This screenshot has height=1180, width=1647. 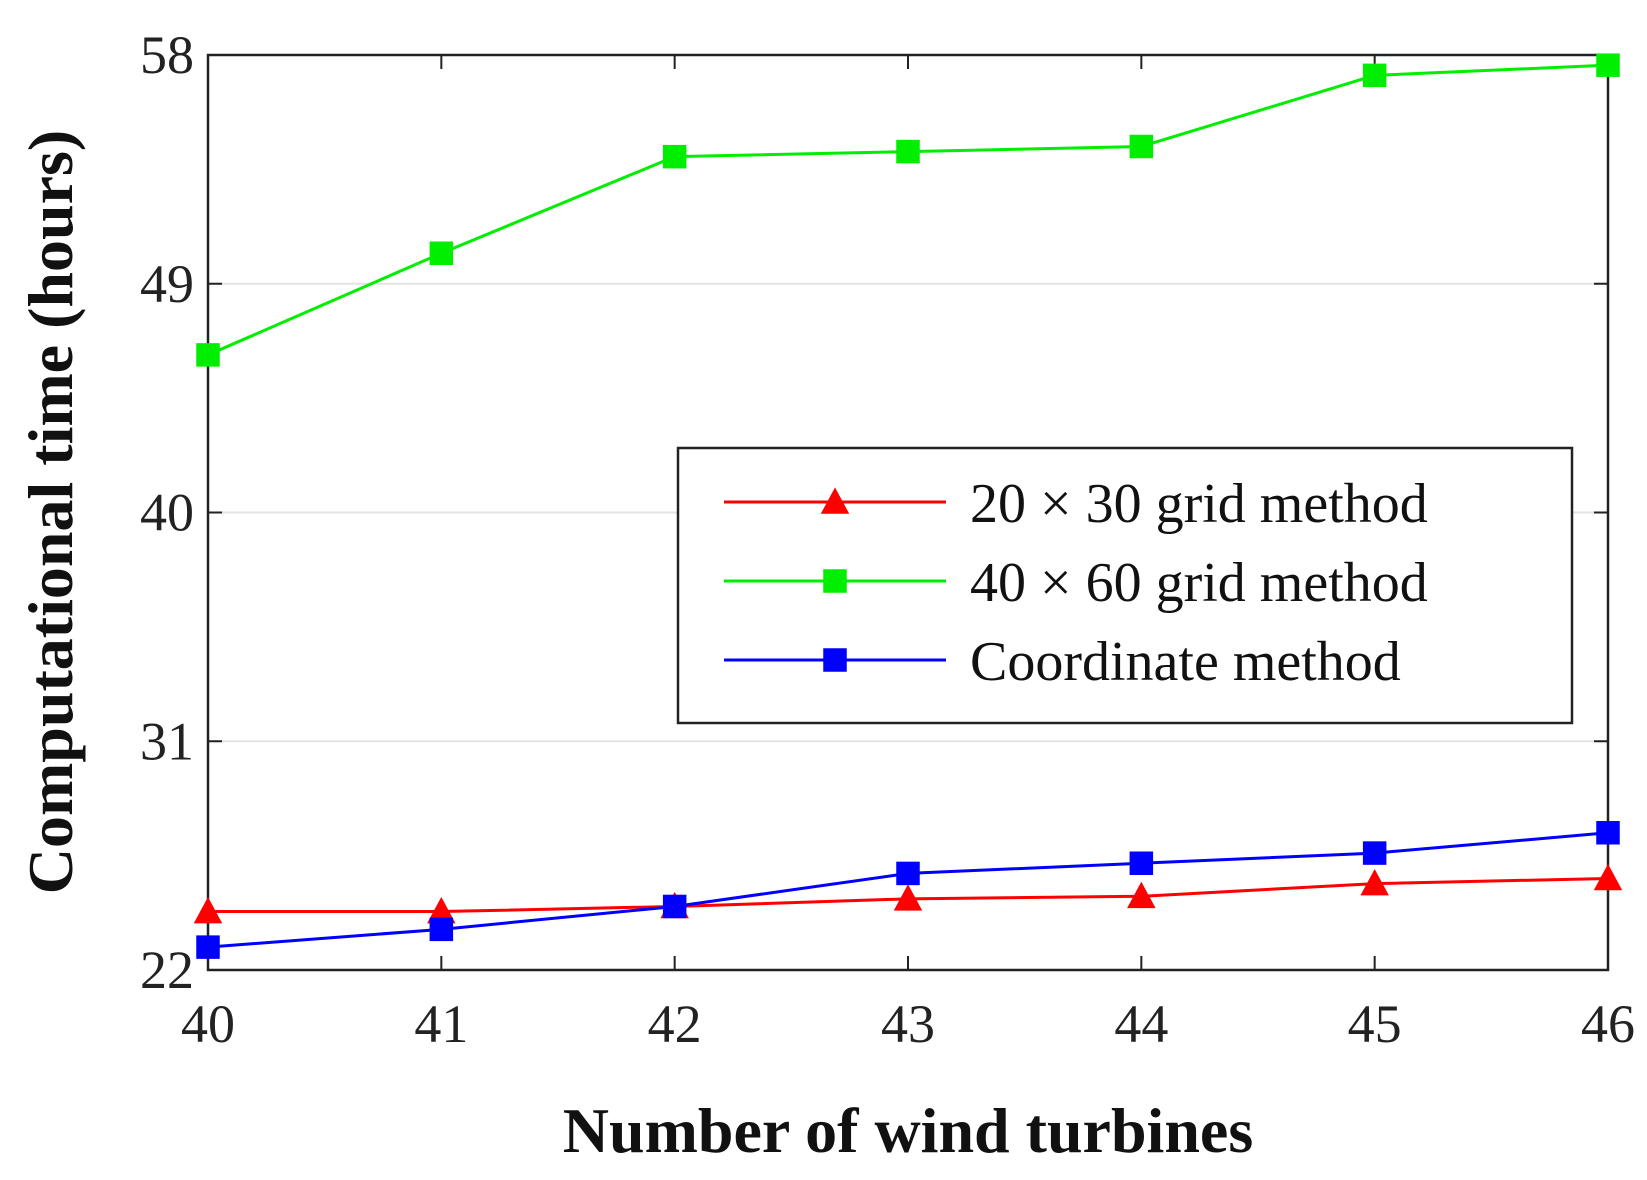 What do you see at coordinates (675, 1024) in the screenshot?
I see `x-tick-label: 42` at bounding box center [675, 1024].